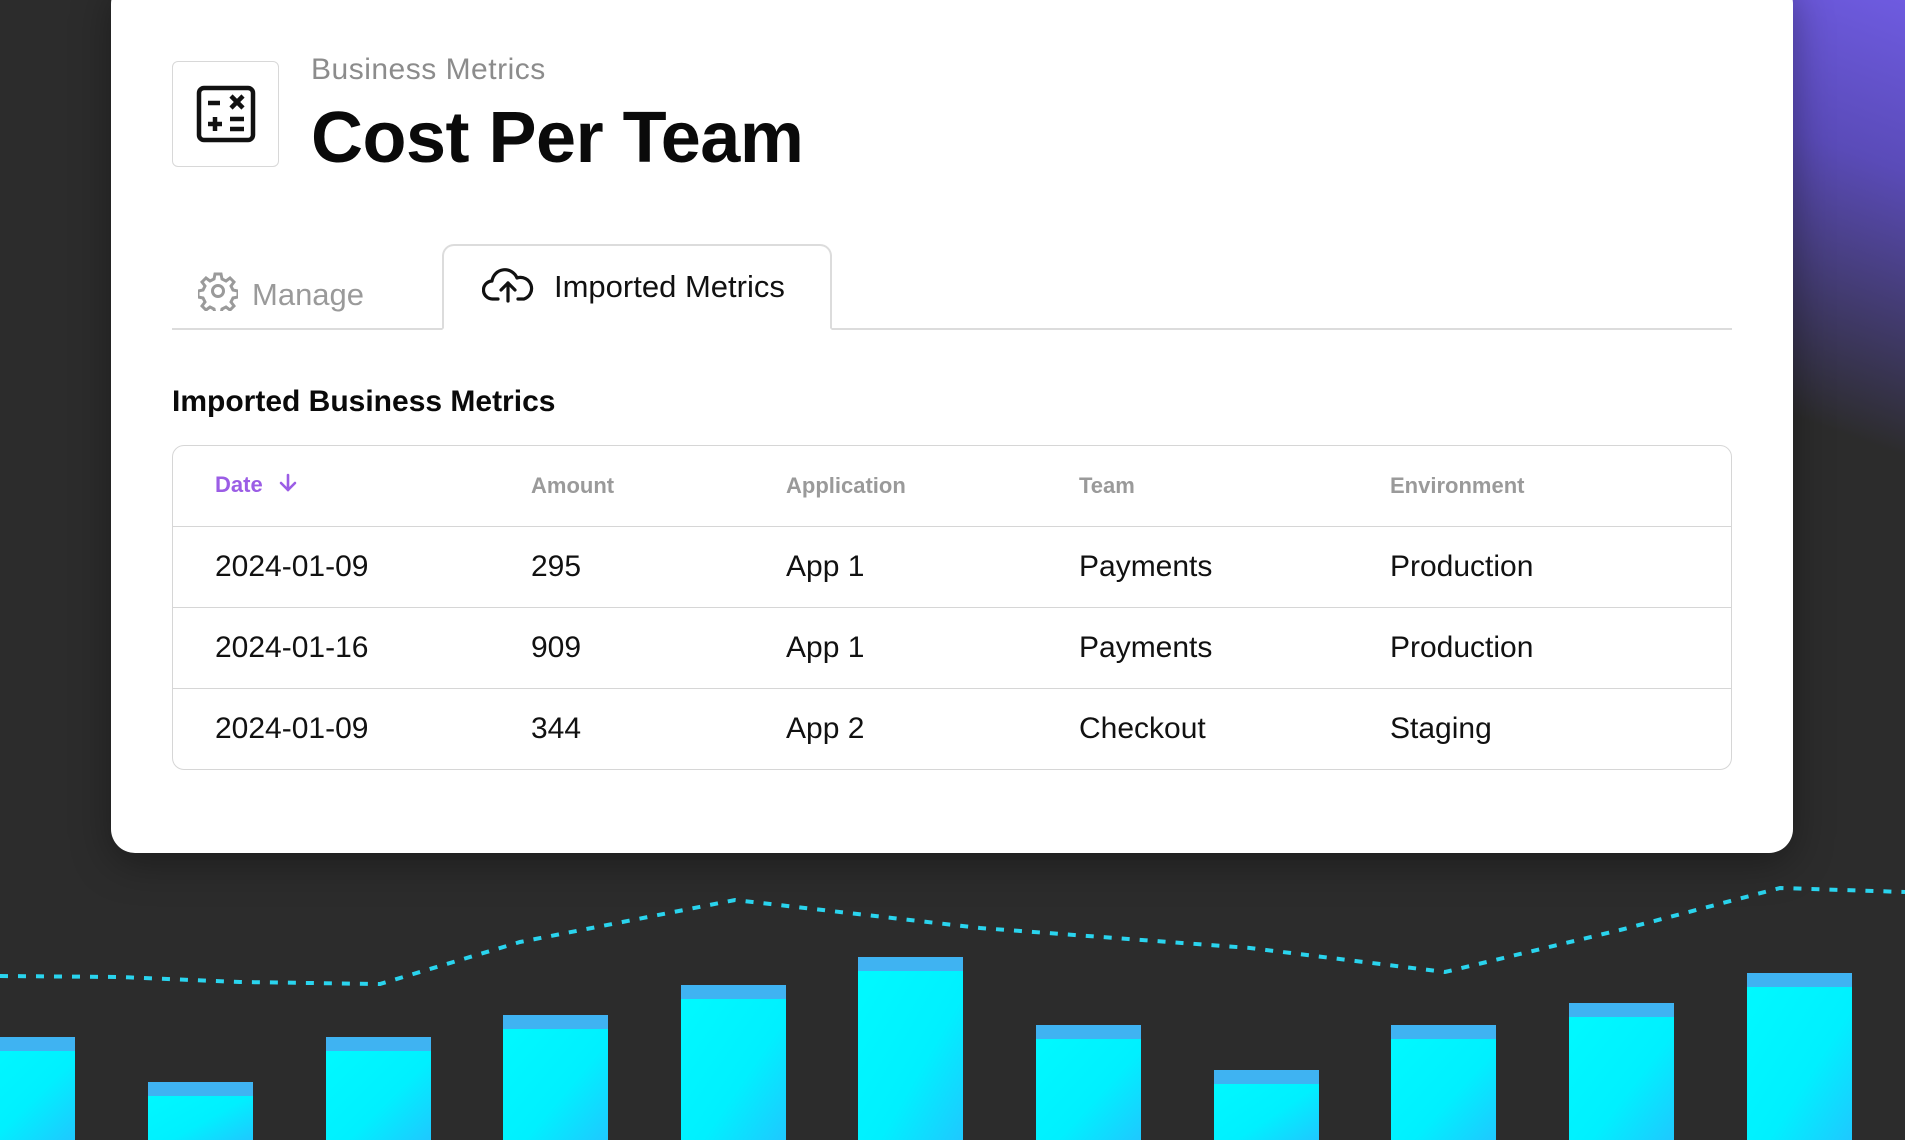  What do you see at coordinates (932, 486) in the screenshot?
I see `column-header-application: Application` at bounding box center [932, 486].